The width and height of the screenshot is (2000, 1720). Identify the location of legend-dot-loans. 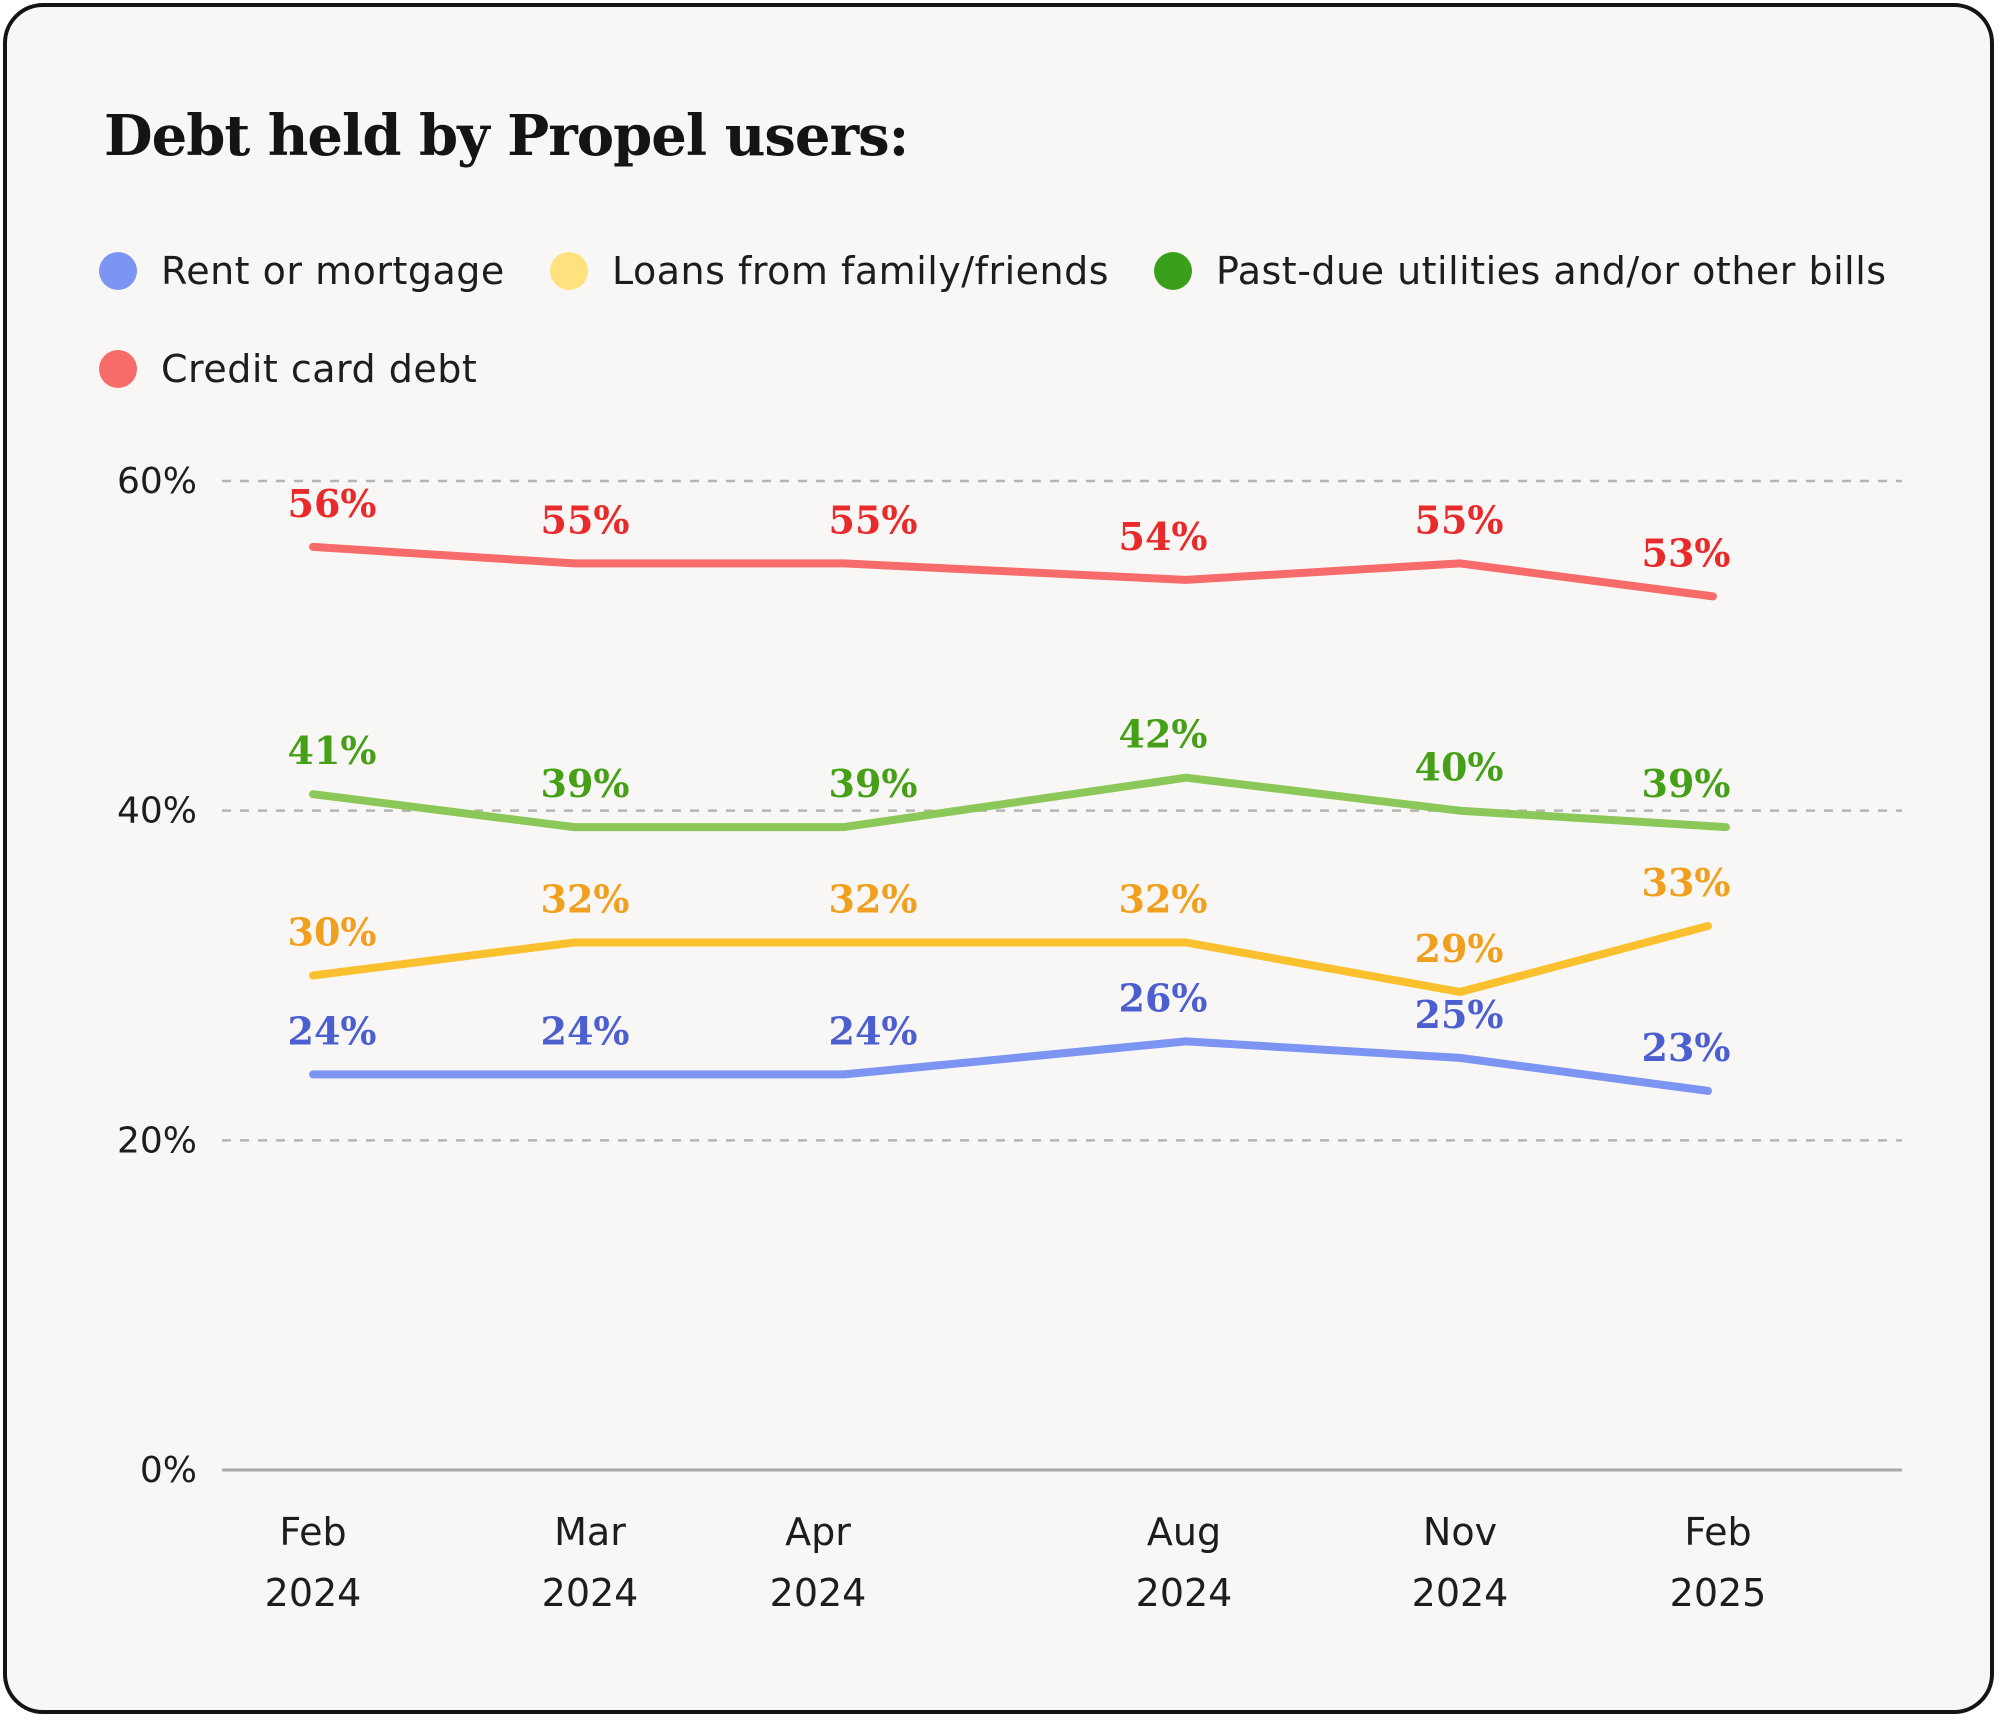
(569, 271).